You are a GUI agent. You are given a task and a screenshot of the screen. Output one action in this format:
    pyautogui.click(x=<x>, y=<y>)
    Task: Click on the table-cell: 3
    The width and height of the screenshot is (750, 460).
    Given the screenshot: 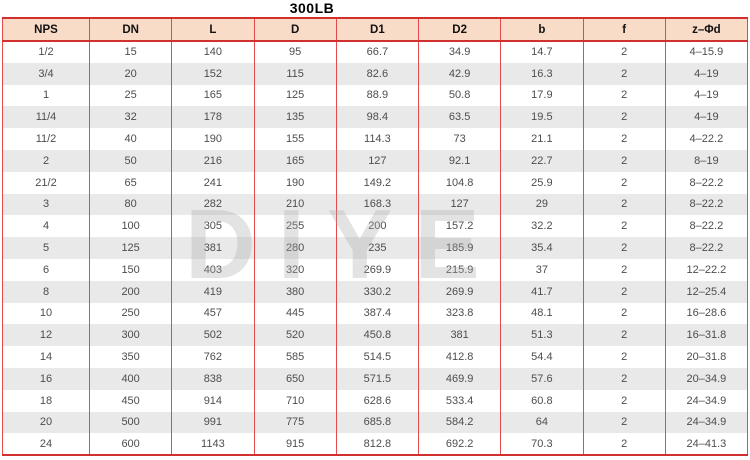 What is the action you would take?
    pyautogui.click(x=46, y=204)
    